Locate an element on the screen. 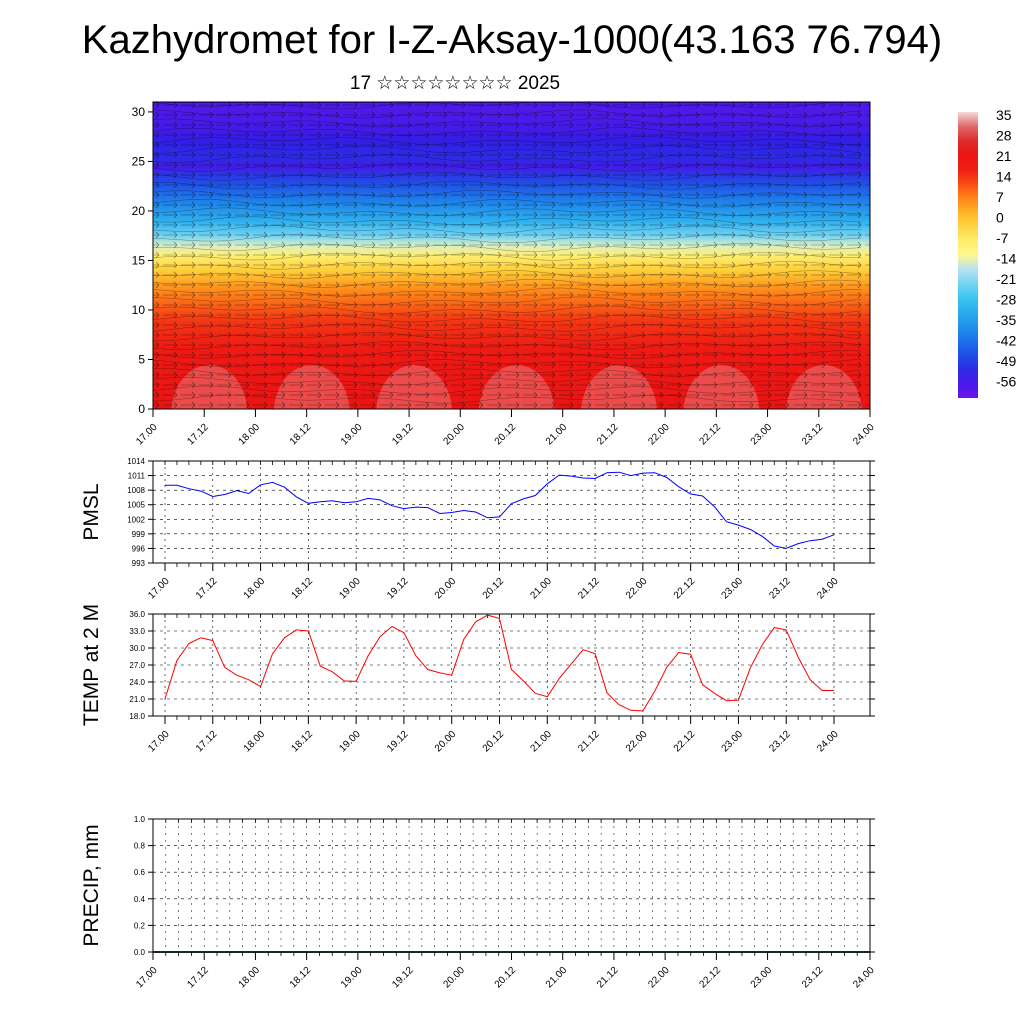  temp-x-tick-label: 22.12 is located at coordinates (685, 742).